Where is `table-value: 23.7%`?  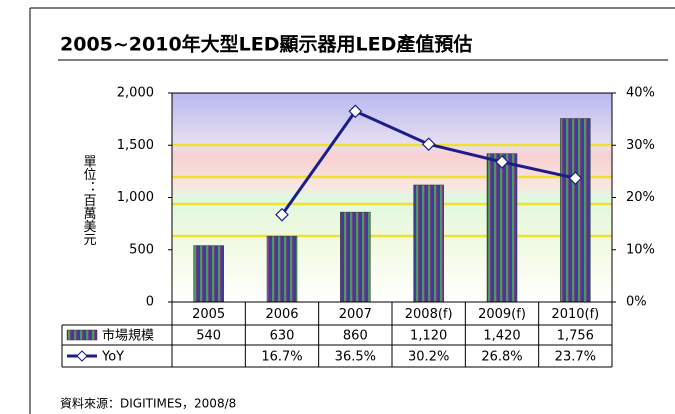
table-value: 23.7% is located at coordinates (575, 357).